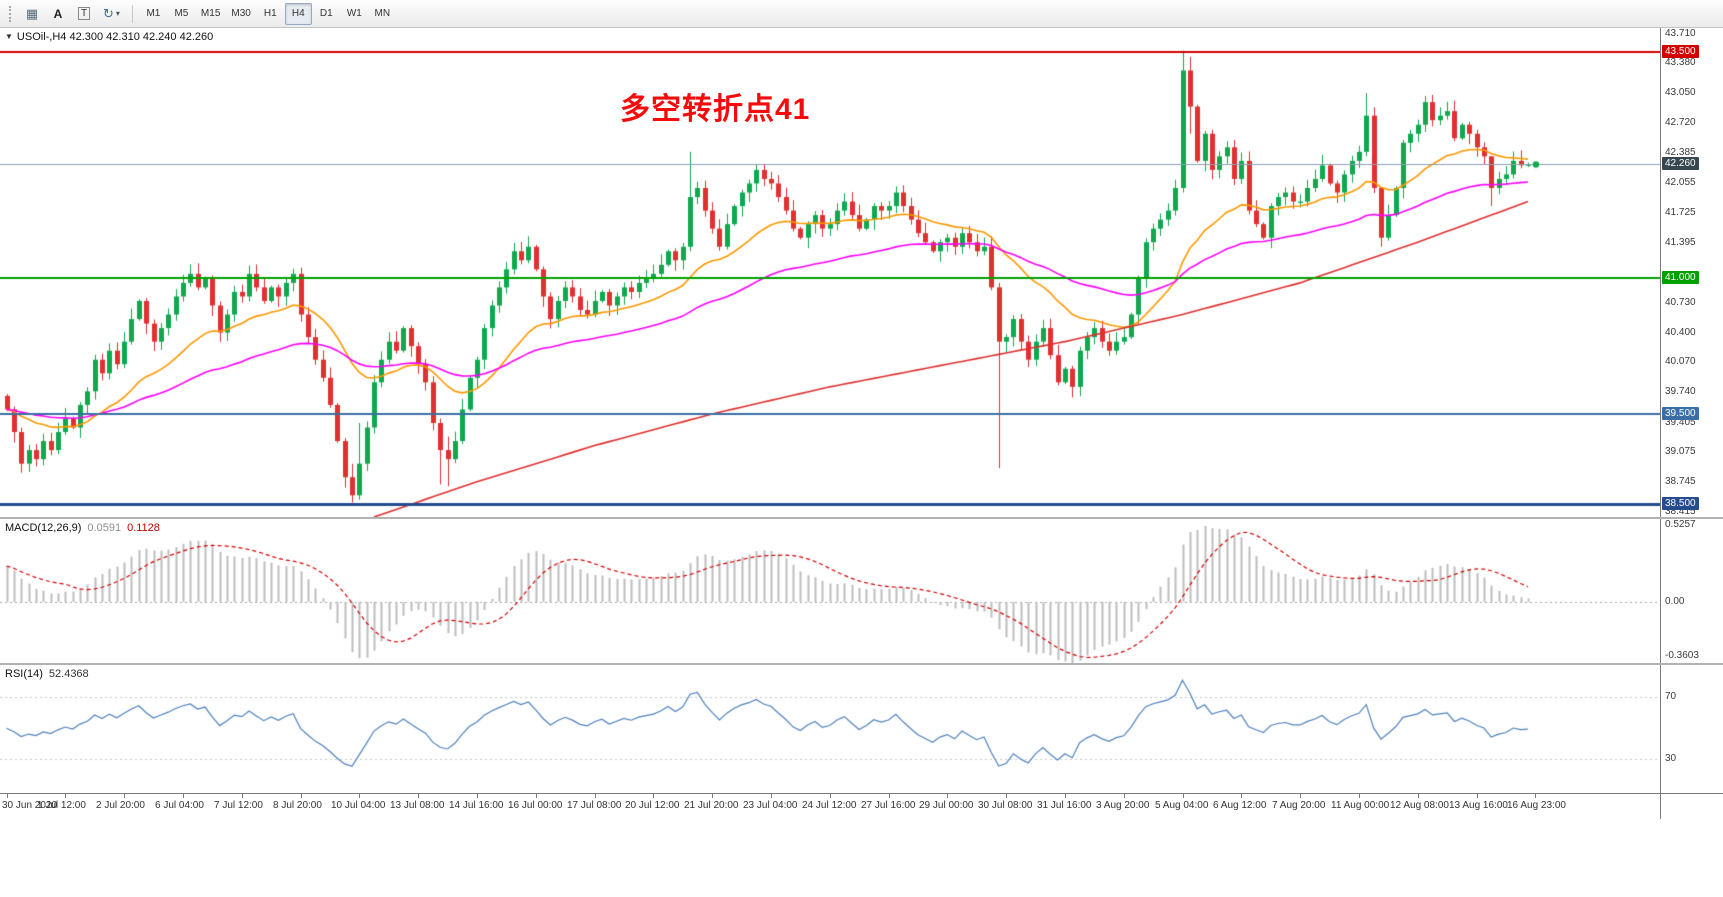 The image size is (1723, 897). I want to click on price-tick-label: 39.405, so click(1680, 422).